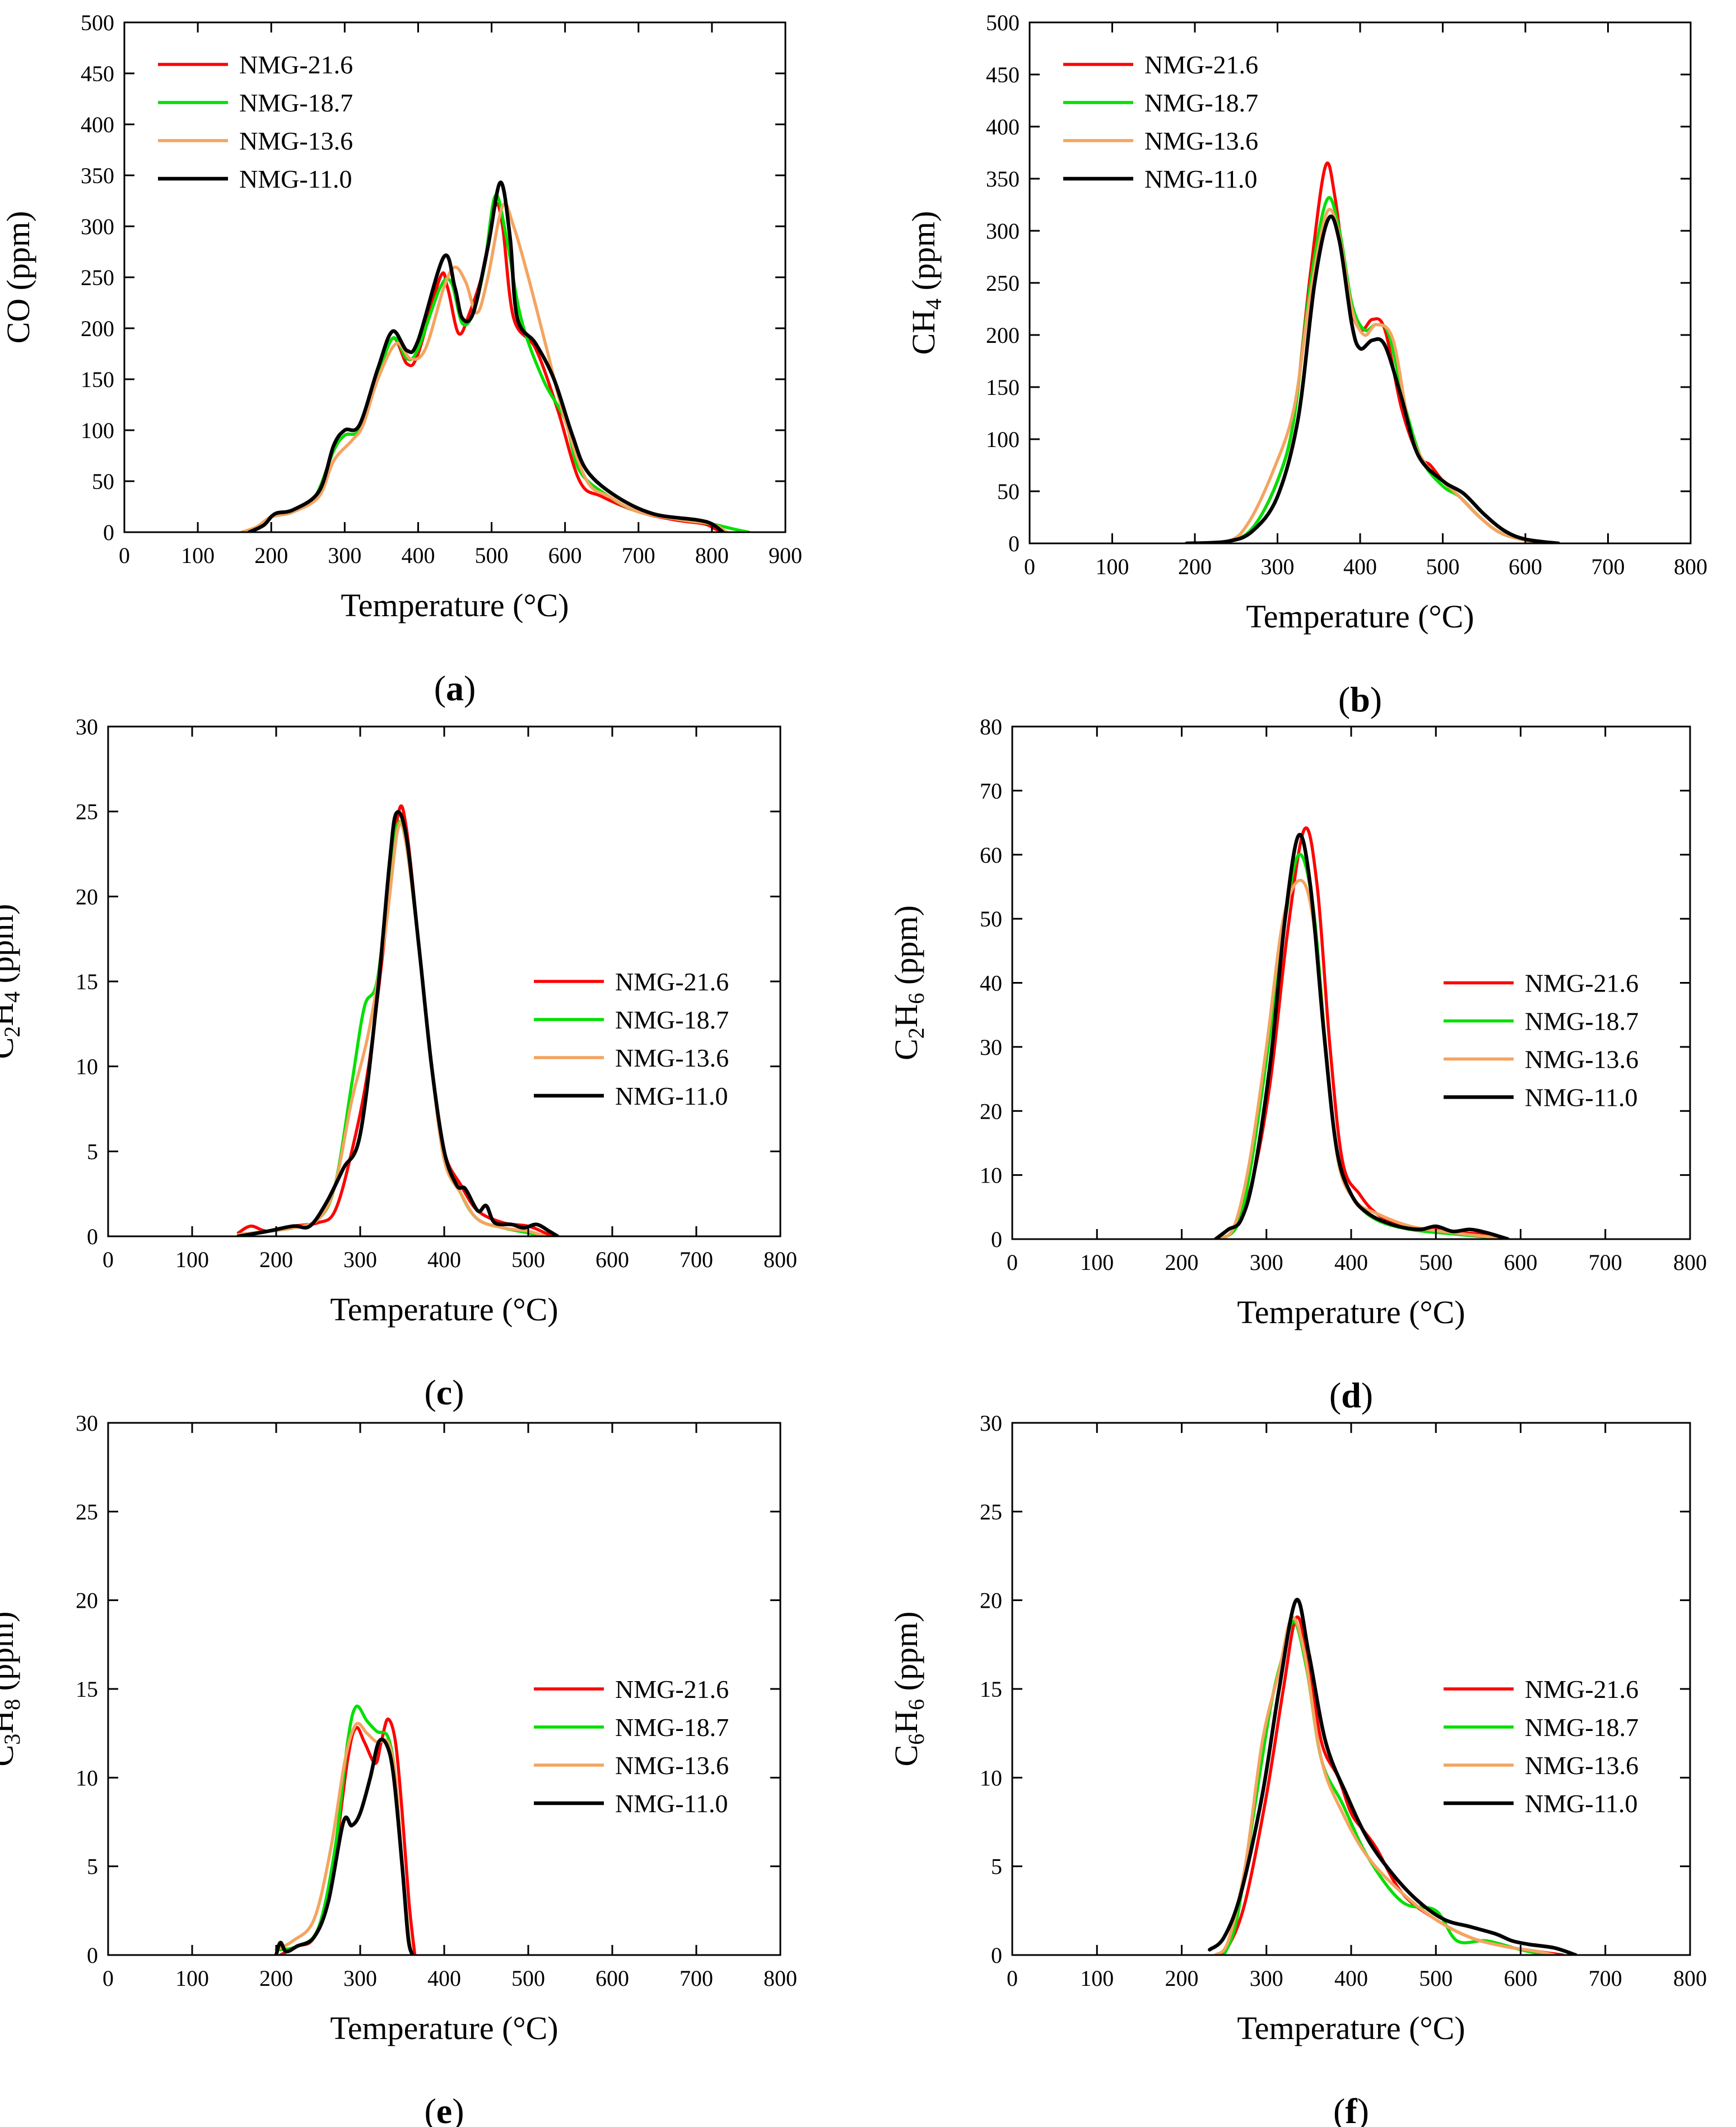 The width and height of the screenshot is (1736, 2127). I want to click on y-axis-label: CO (ppm), so click(18, 277).